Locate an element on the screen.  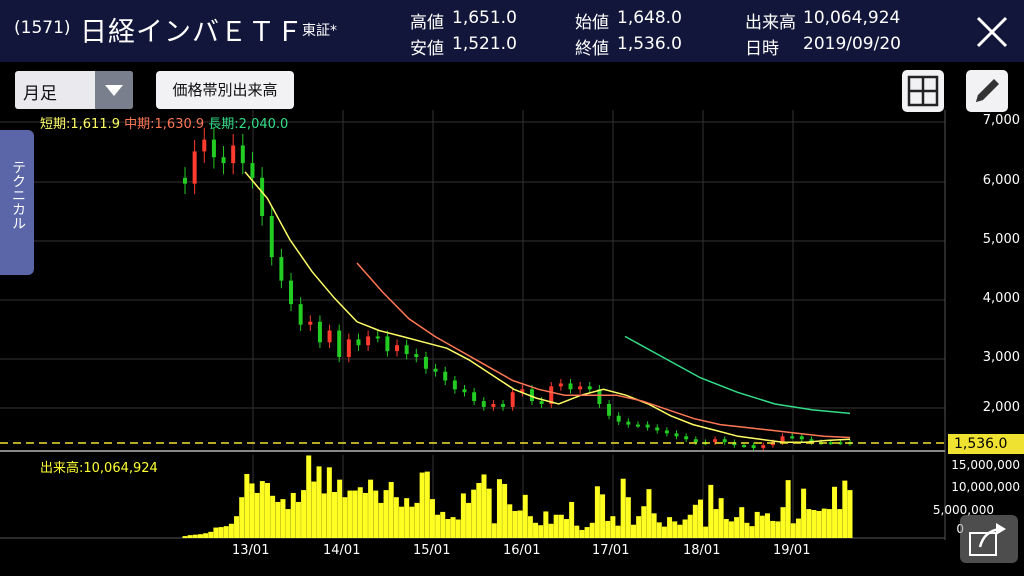
volume-tick: 10,000,000 is located at coordinates (985, 487).